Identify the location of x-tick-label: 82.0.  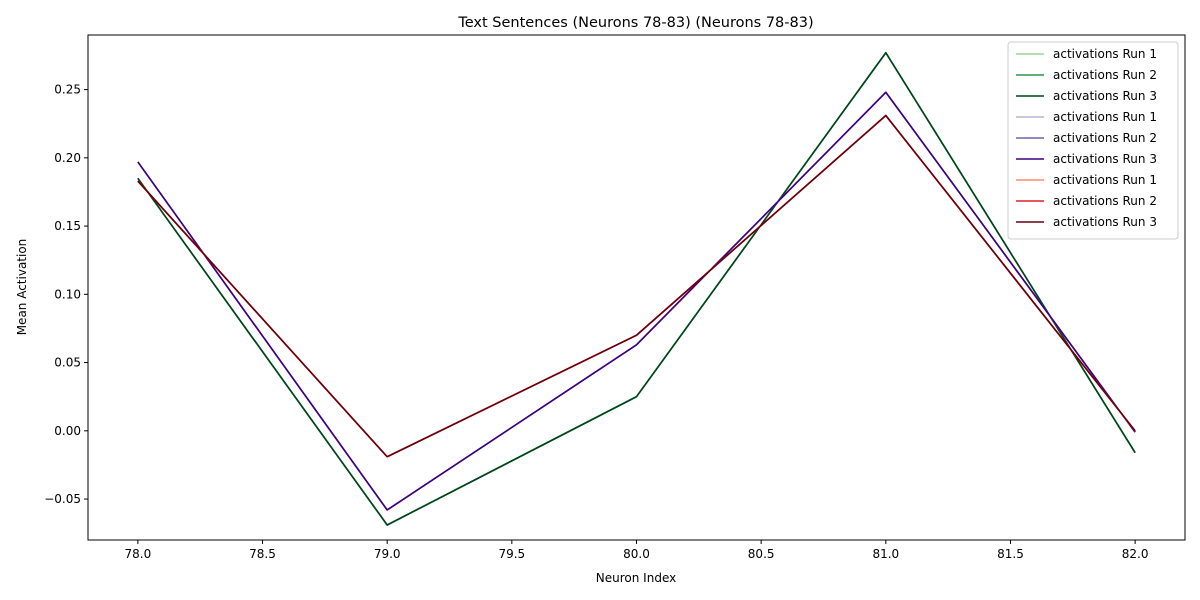
(1135, 554).